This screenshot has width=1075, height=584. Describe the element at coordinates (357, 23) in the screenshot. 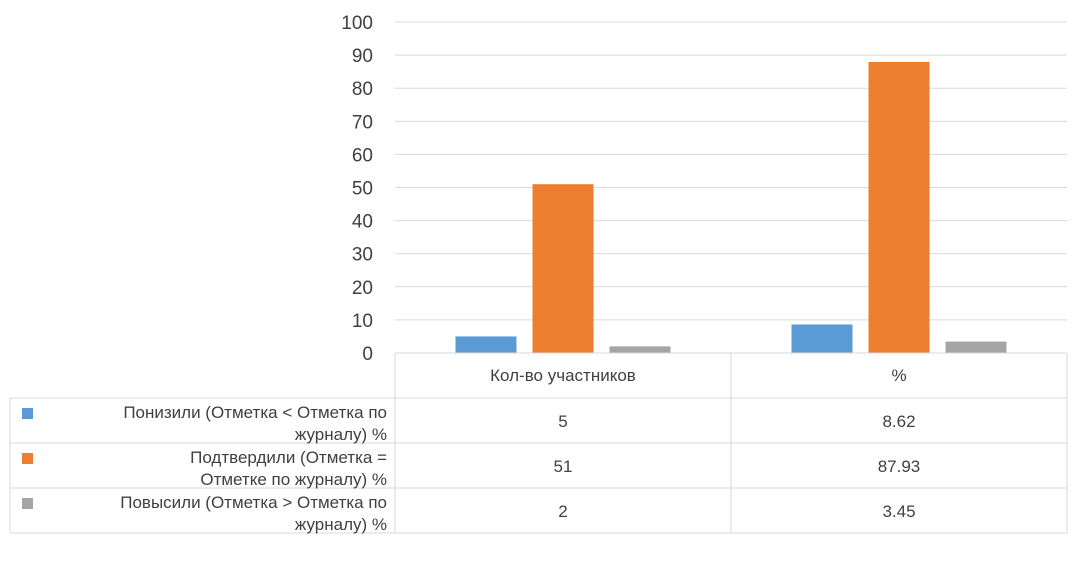

I see `y-tick-label: 100` at that location.